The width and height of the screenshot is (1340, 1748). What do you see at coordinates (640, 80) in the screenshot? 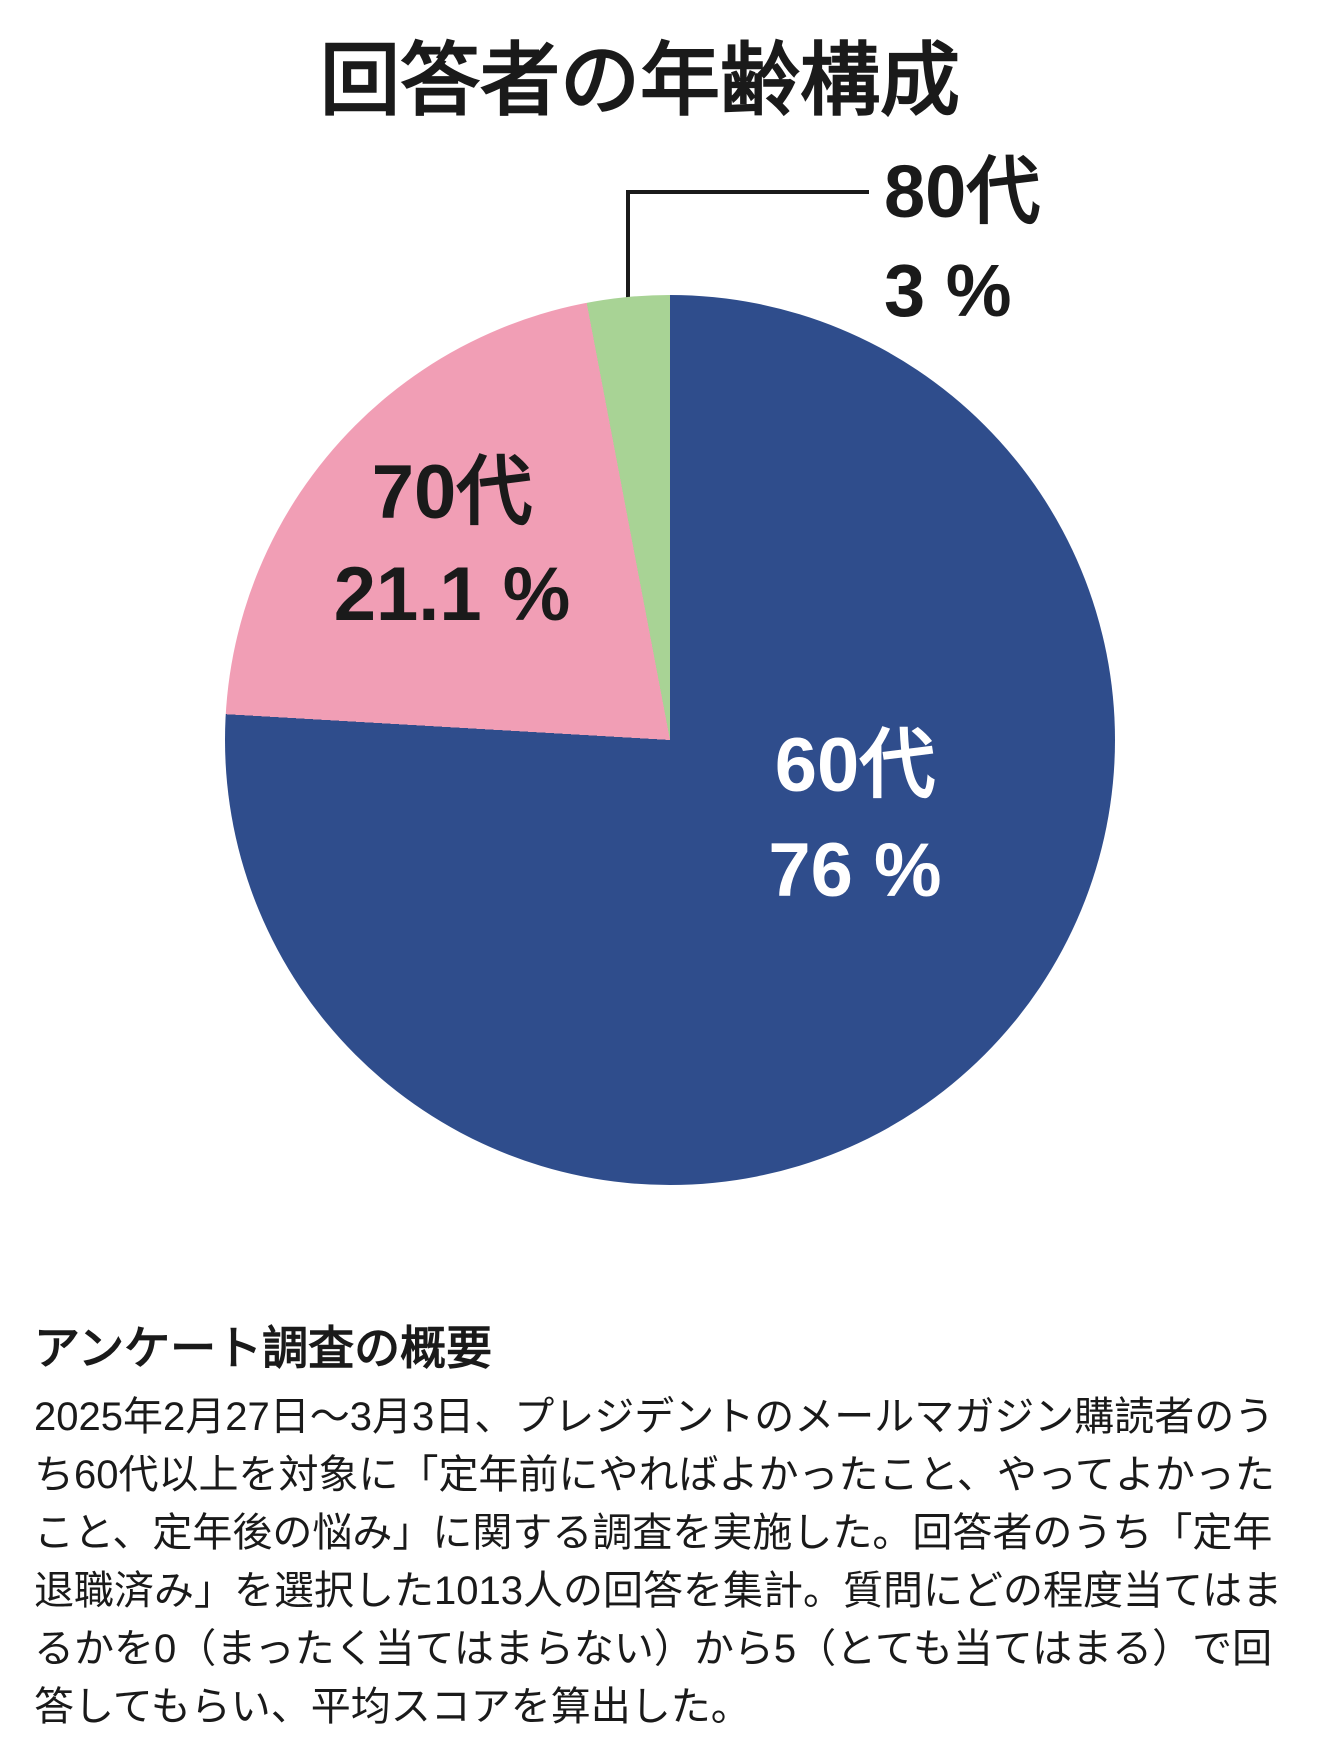
I see `chart-title: 回答者の年齢構成` at bounding box center [640, 80].